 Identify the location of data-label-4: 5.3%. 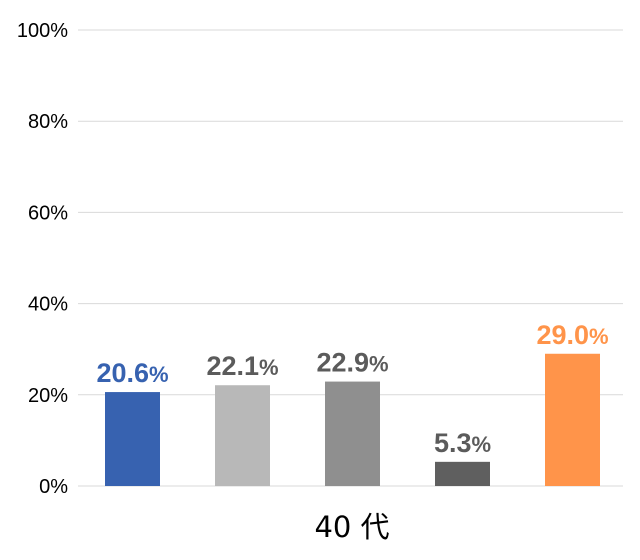
(462, 443).